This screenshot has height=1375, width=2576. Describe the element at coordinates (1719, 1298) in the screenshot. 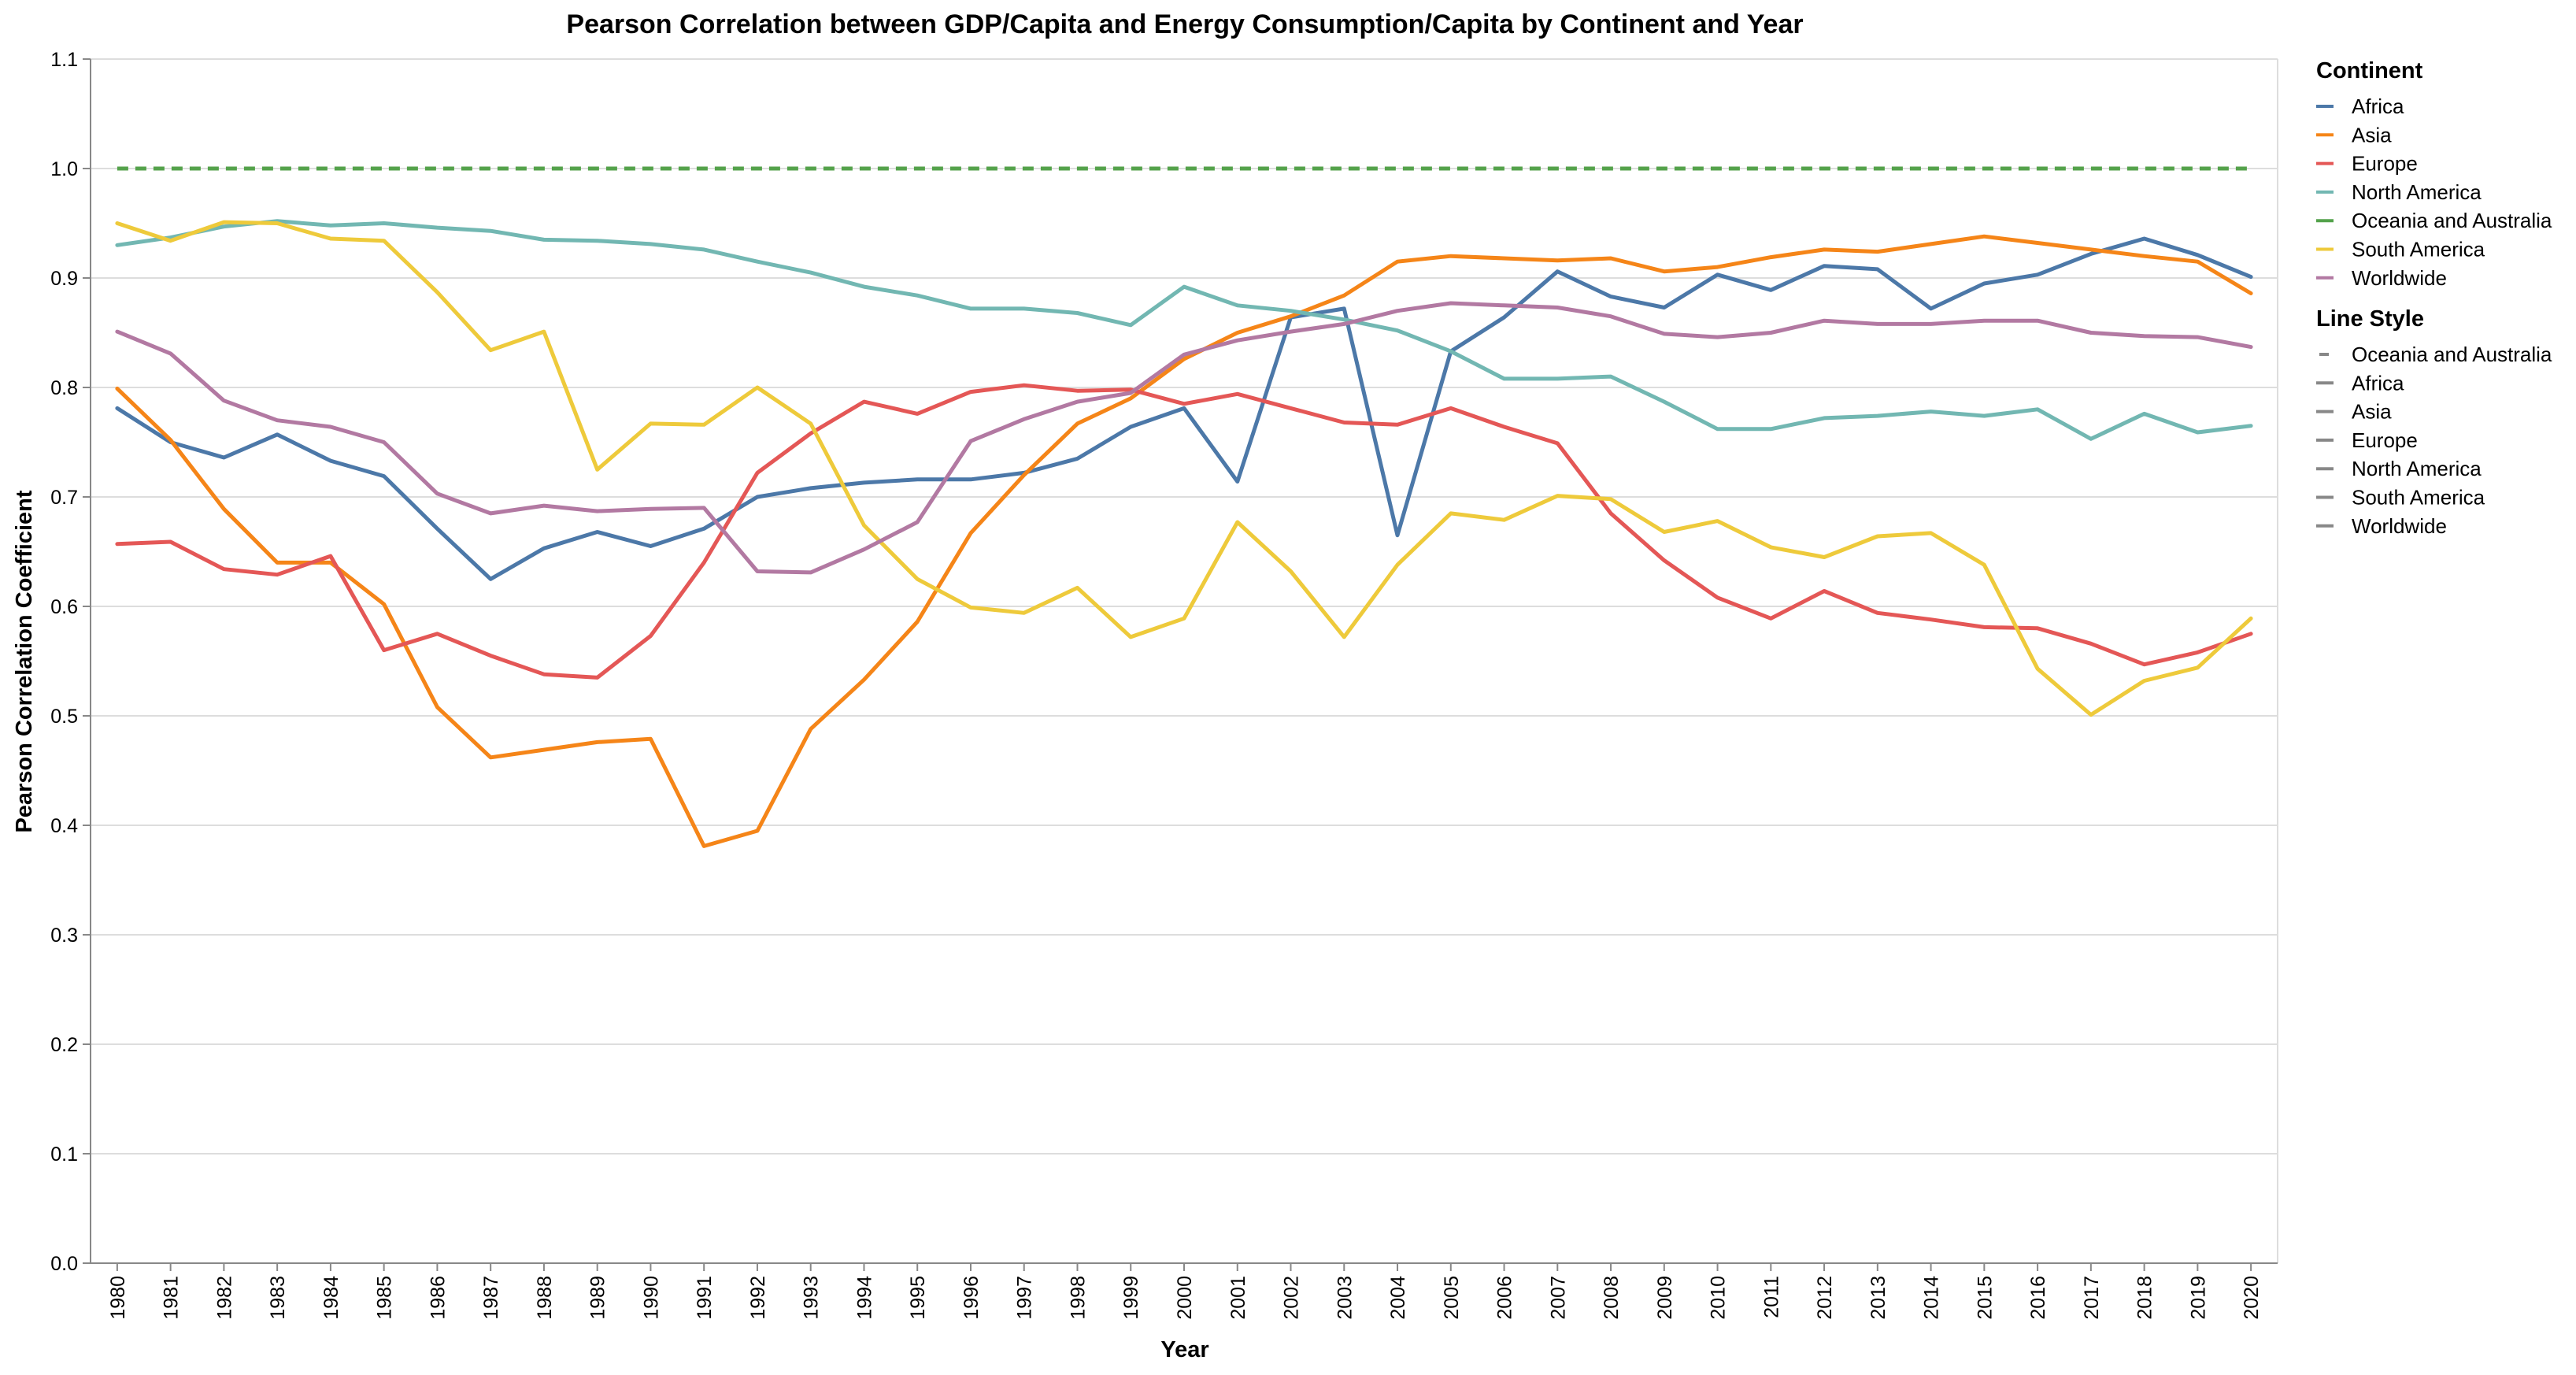

I see `x-tick-label: 2010` at that location.